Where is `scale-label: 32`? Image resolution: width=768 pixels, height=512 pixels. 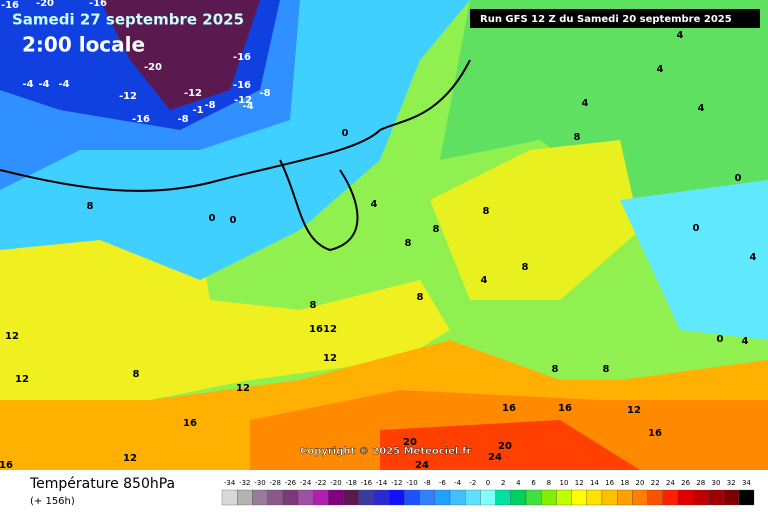
scale-label: 32 is located at coordinates (731, 483).